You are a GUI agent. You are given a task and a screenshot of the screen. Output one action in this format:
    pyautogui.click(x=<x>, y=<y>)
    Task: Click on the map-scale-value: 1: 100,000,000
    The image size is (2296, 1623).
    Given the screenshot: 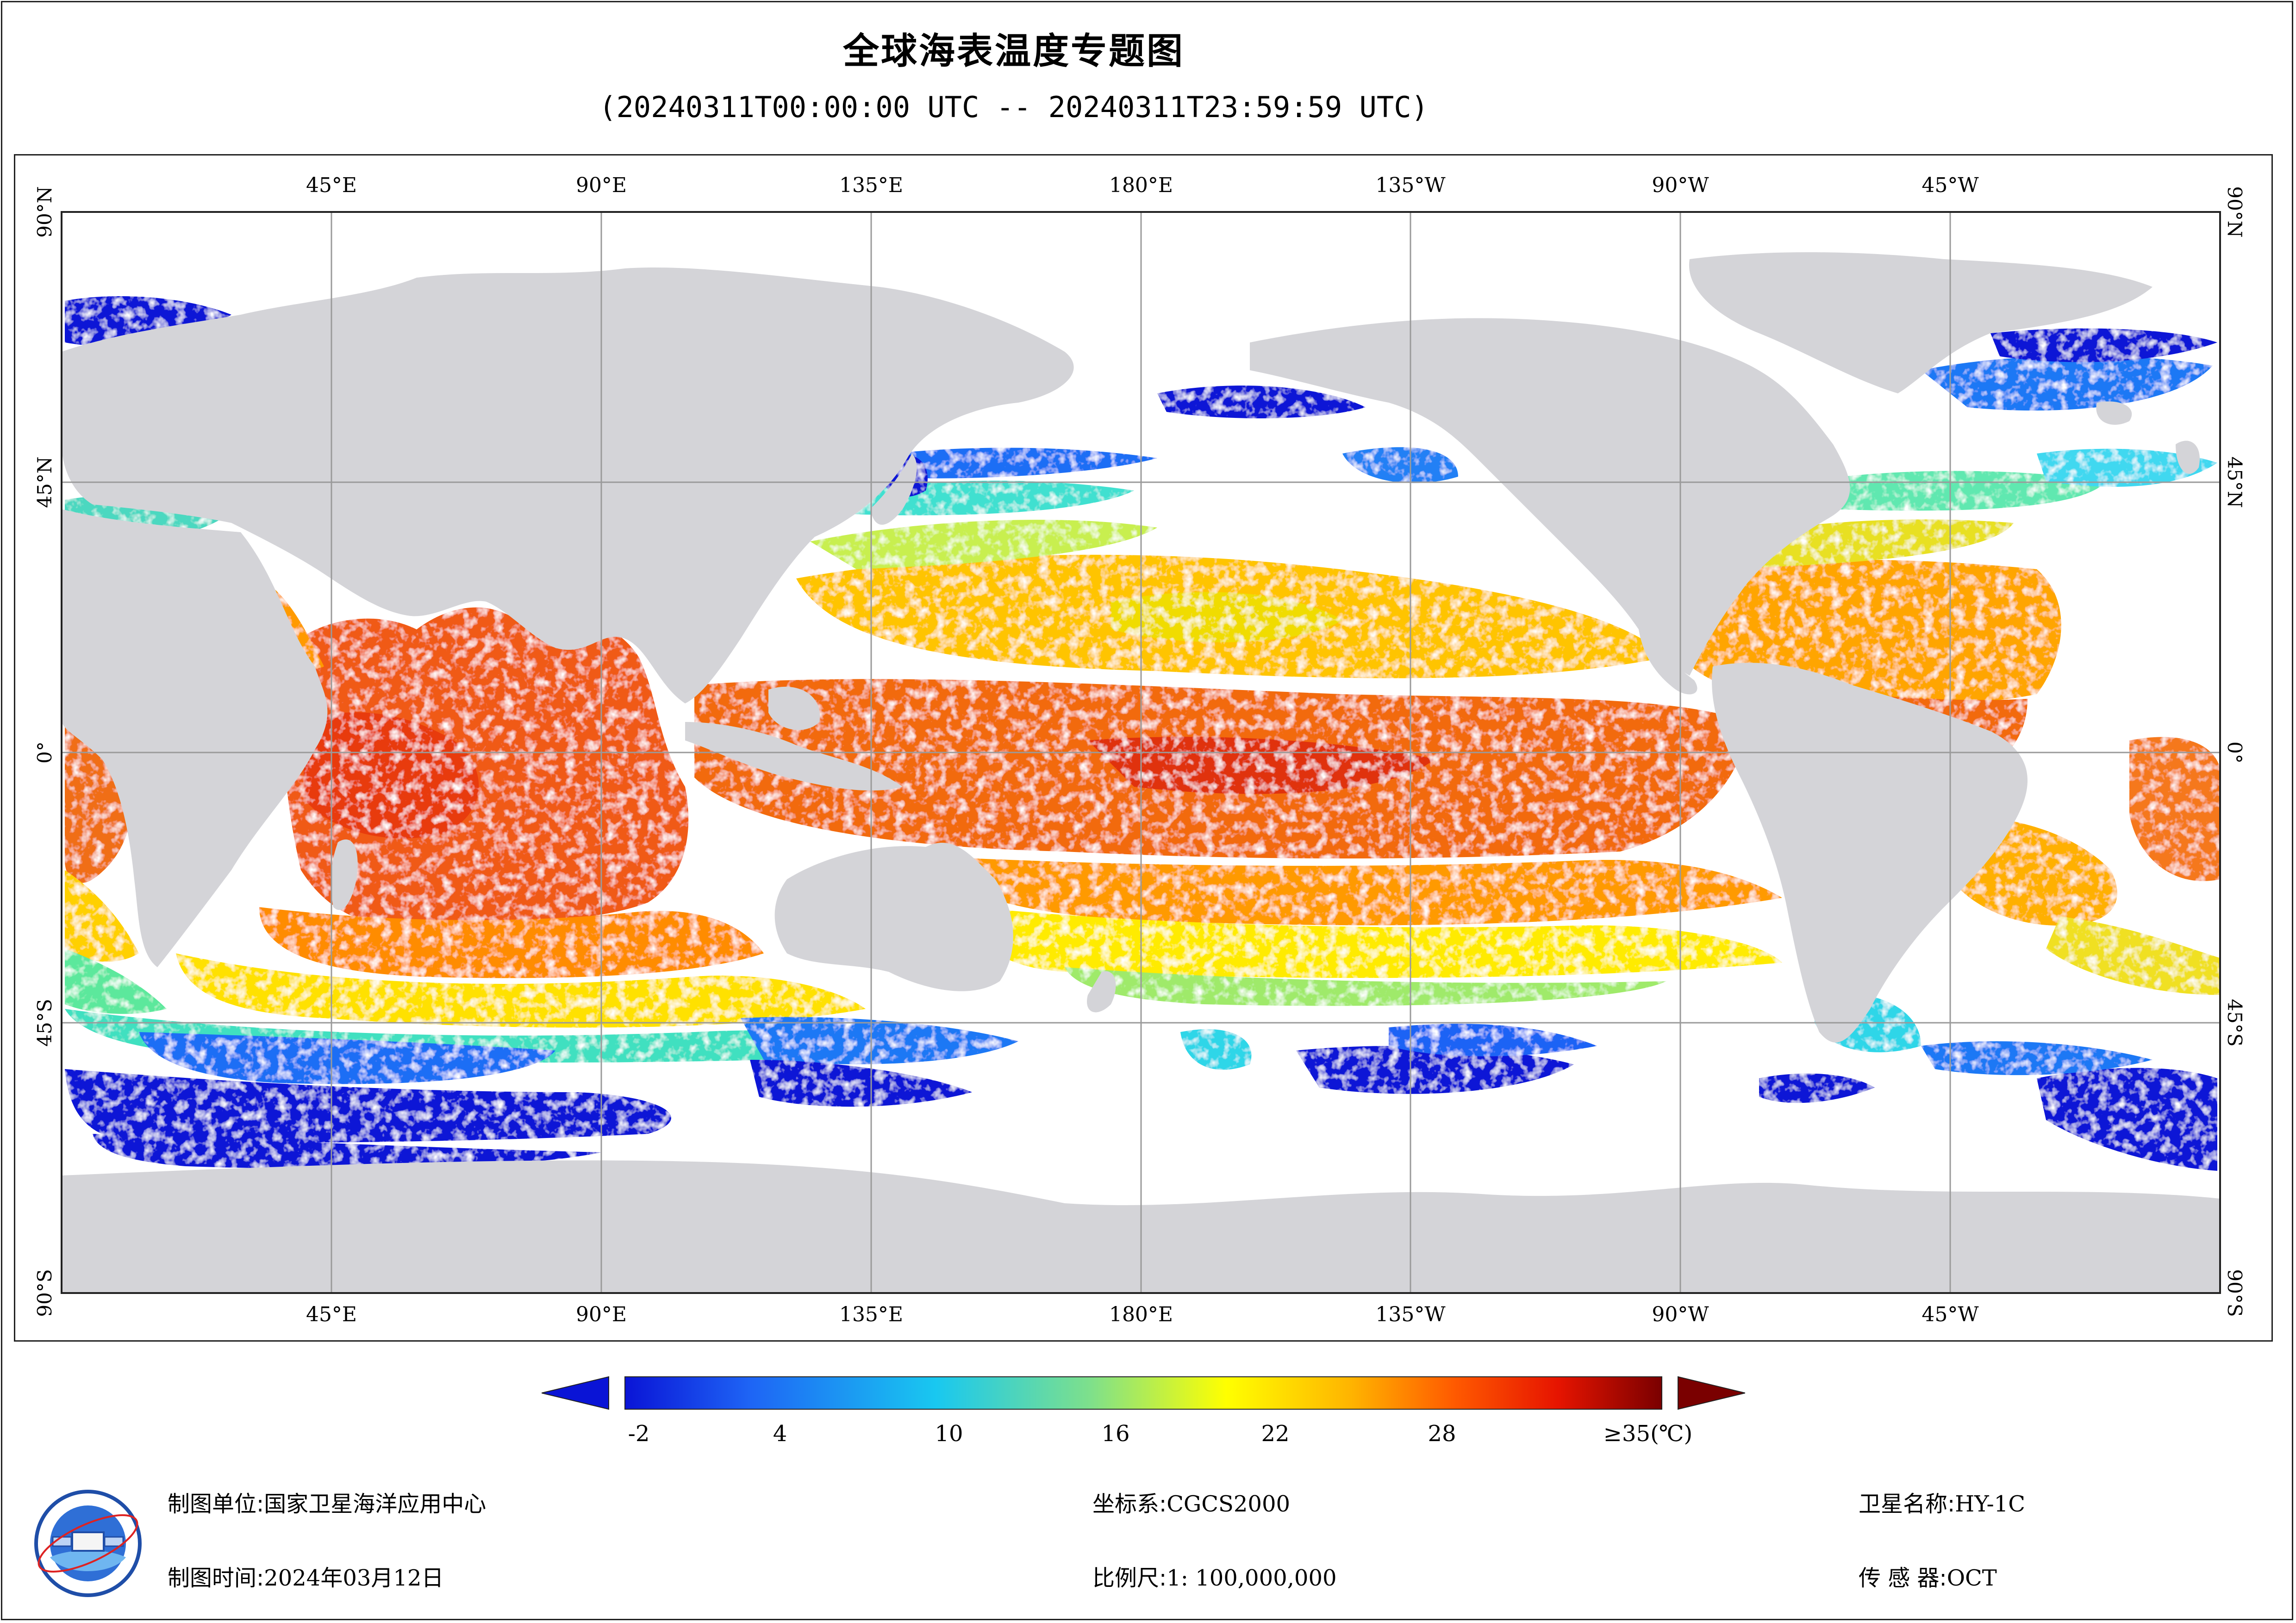 What is the action you would take?
    pyautogui.click(x=1252, y=1578)
    